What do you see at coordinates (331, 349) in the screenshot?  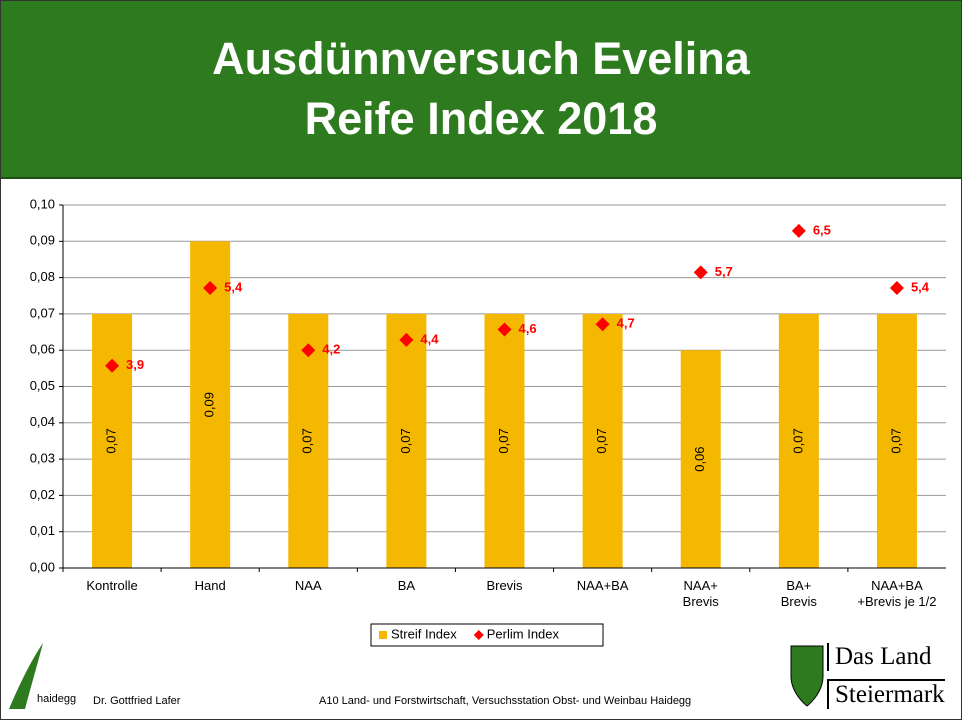 I see `point-value-label: 4,2` at bounding box center [331, 349].